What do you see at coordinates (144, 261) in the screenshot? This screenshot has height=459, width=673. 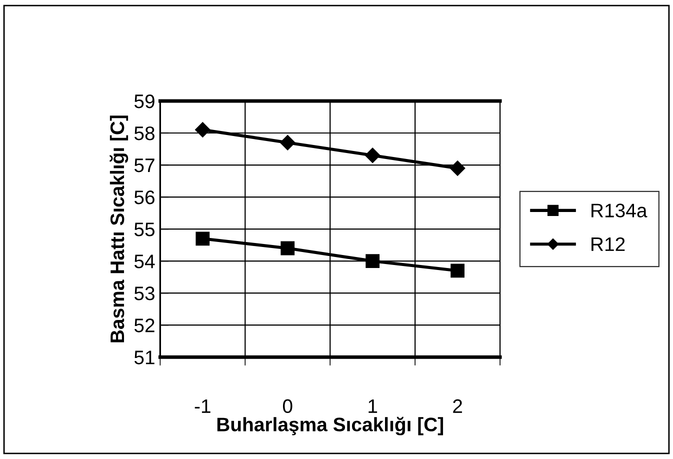 I see `y-tick-label: 54` at bounding box center [144, 261].